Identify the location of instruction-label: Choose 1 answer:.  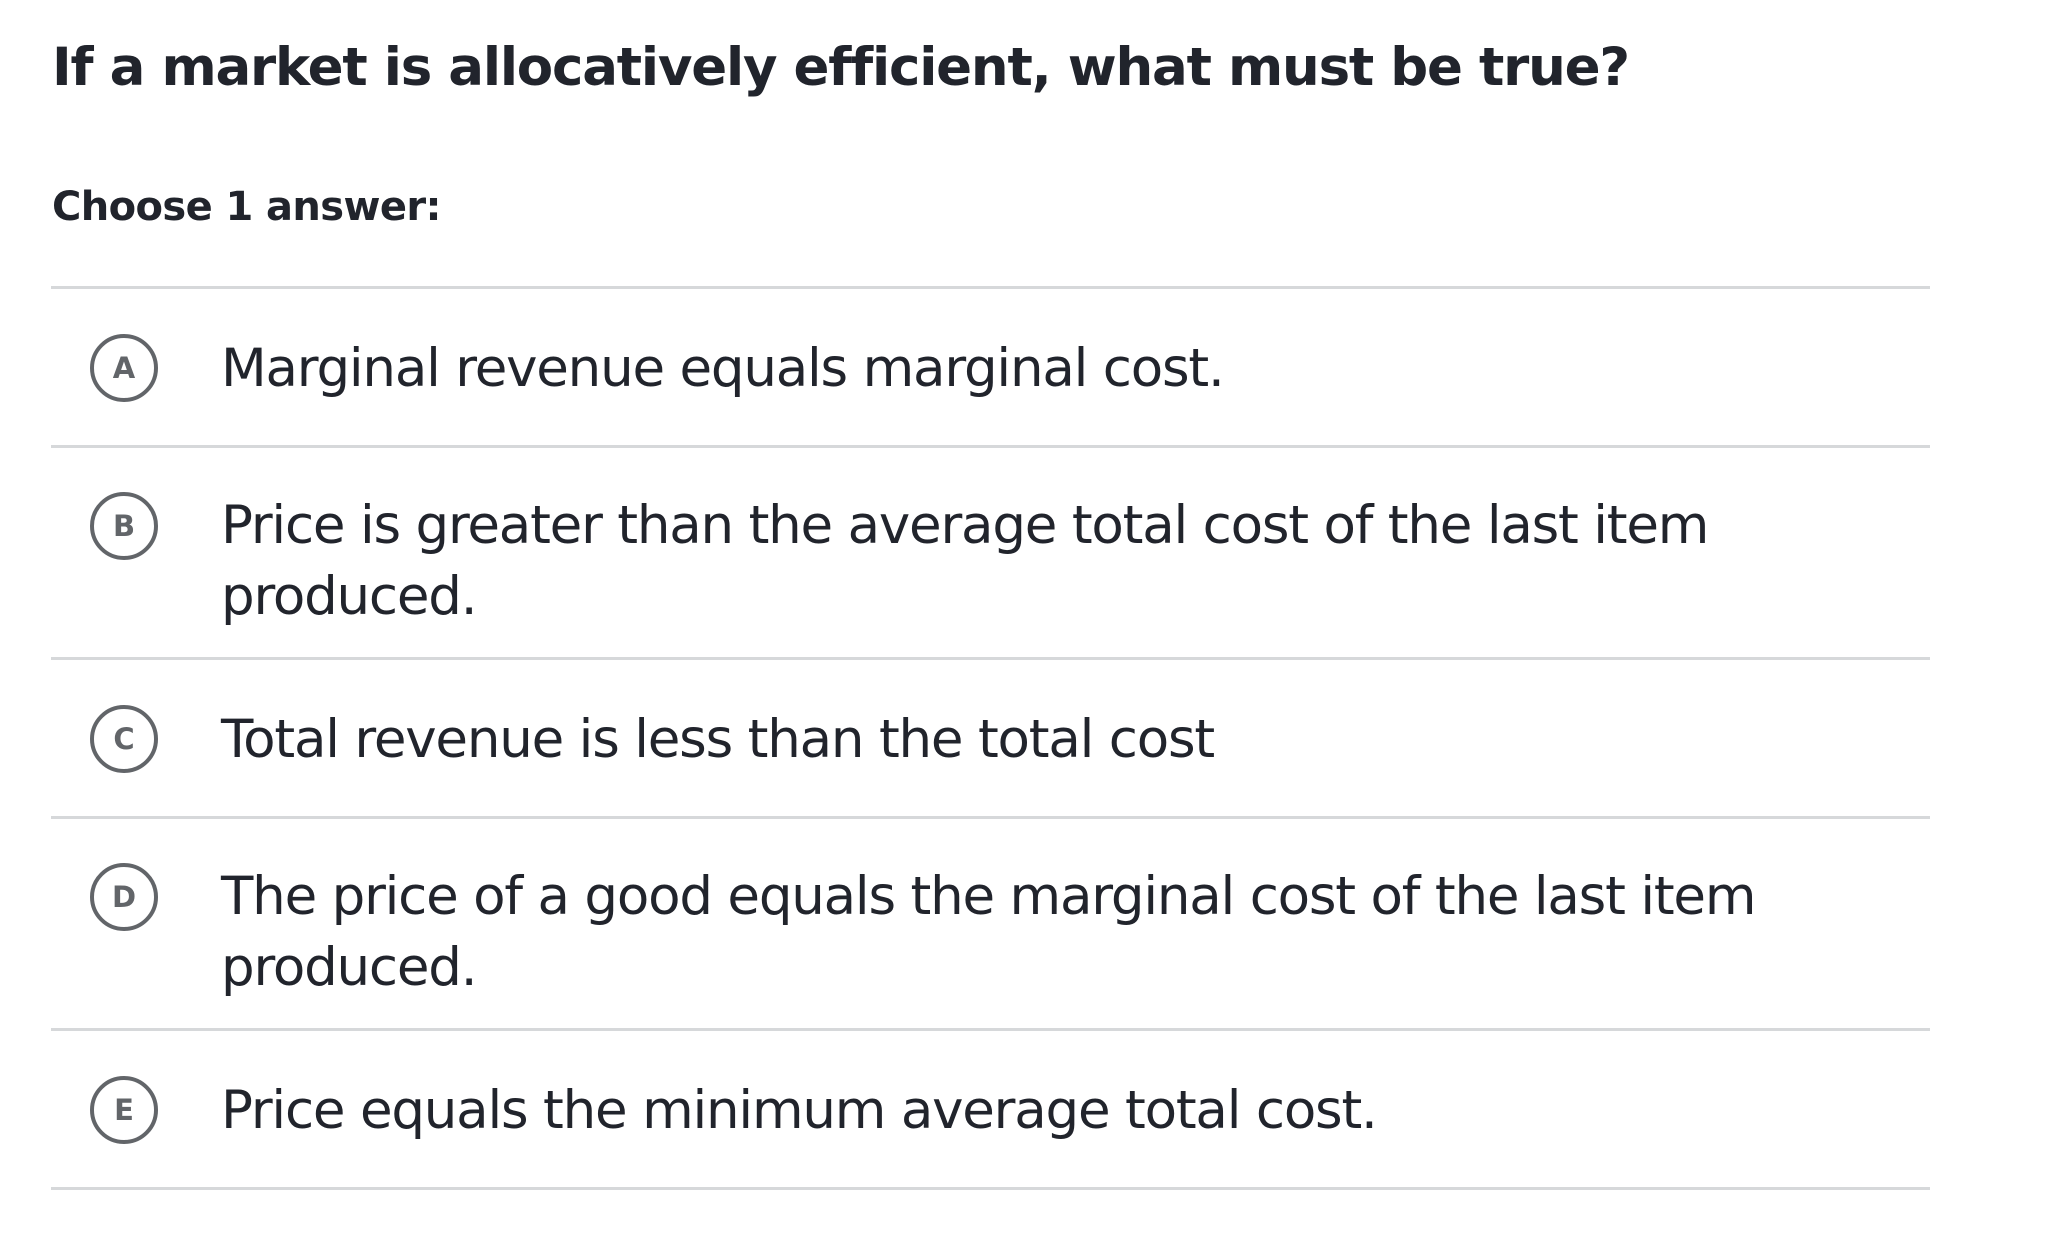
(247, 207).